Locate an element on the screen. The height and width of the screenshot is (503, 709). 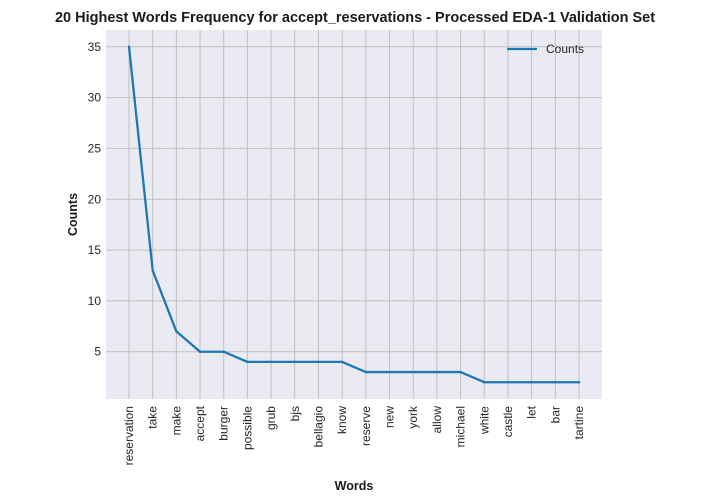
legend: Counts is located at coordinates (545, 49).